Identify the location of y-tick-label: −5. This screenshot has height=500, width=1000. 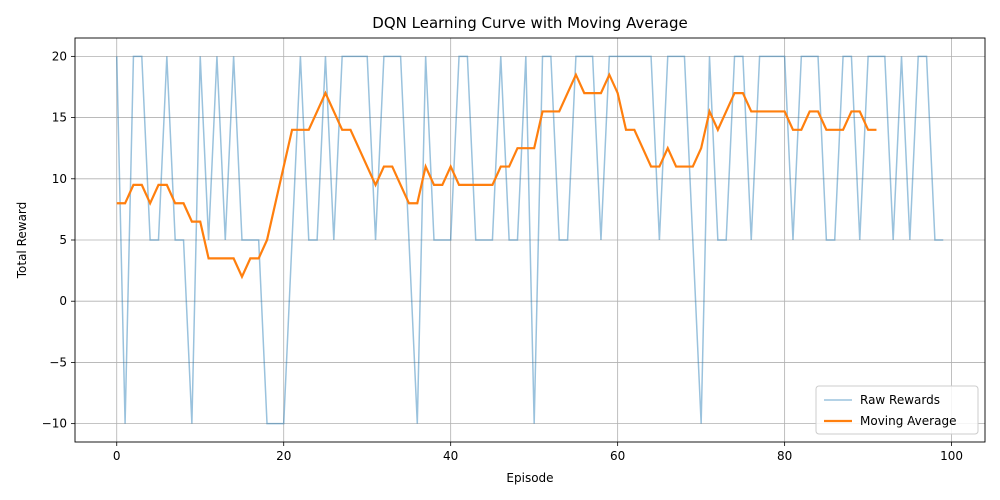
(58, 362).